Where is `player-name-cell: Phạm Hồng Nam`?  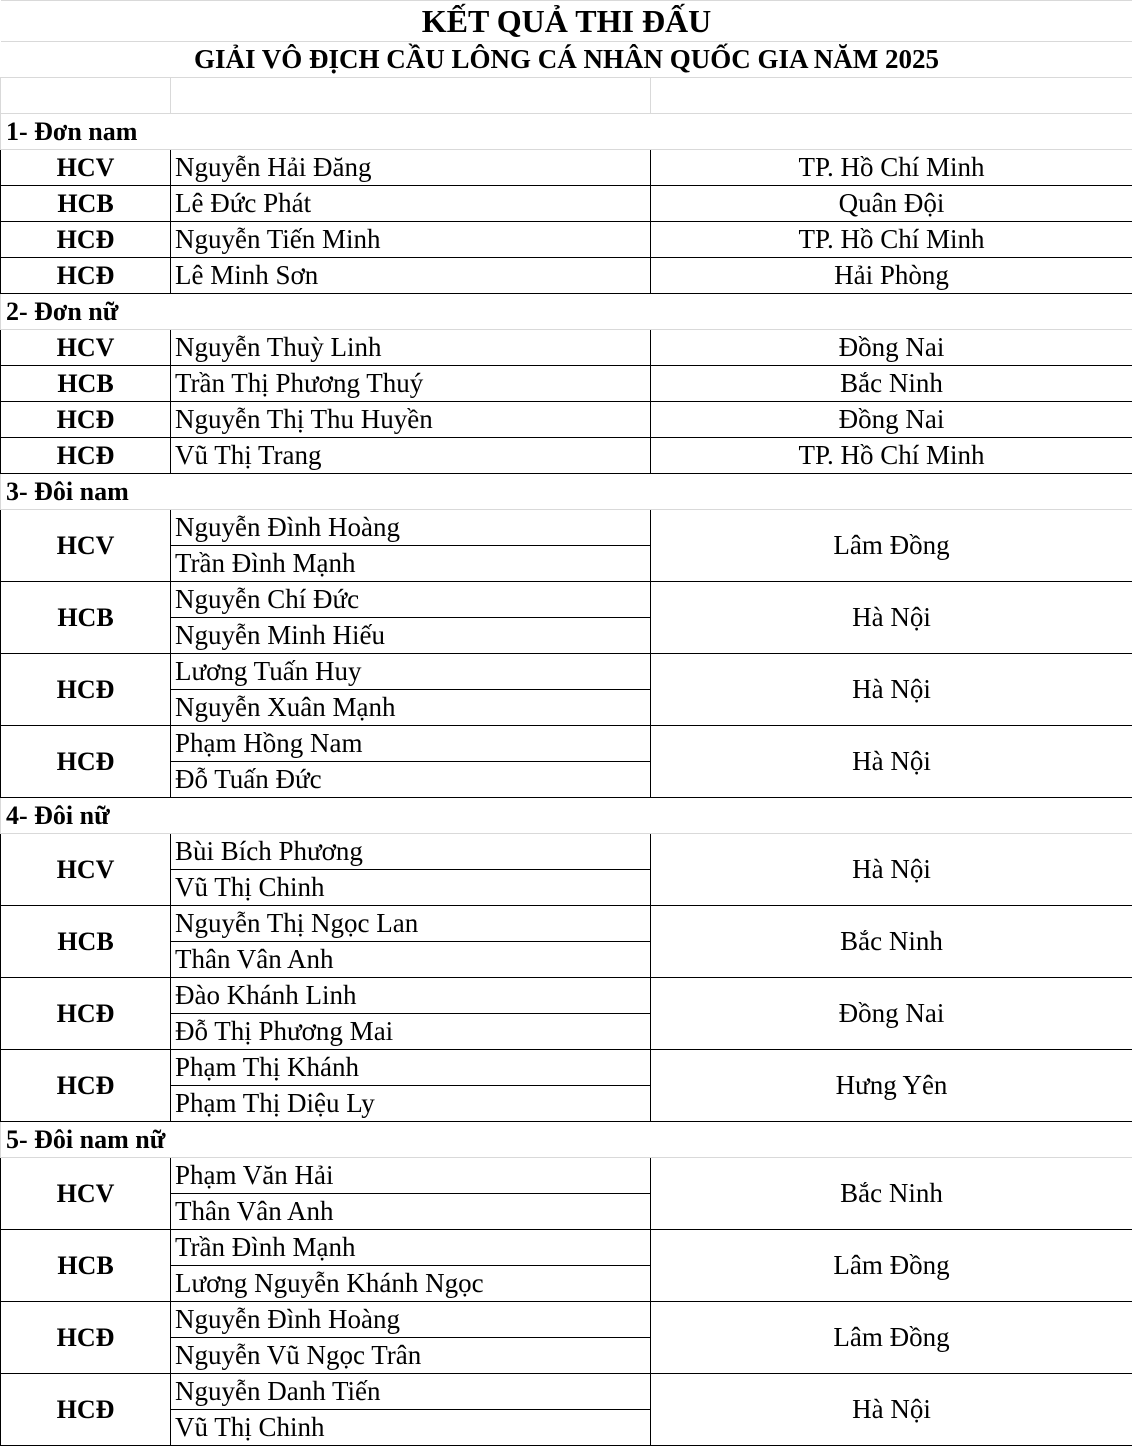 player-name-cell: Phạm Hồng Nam is located at coordinates (410, 743).